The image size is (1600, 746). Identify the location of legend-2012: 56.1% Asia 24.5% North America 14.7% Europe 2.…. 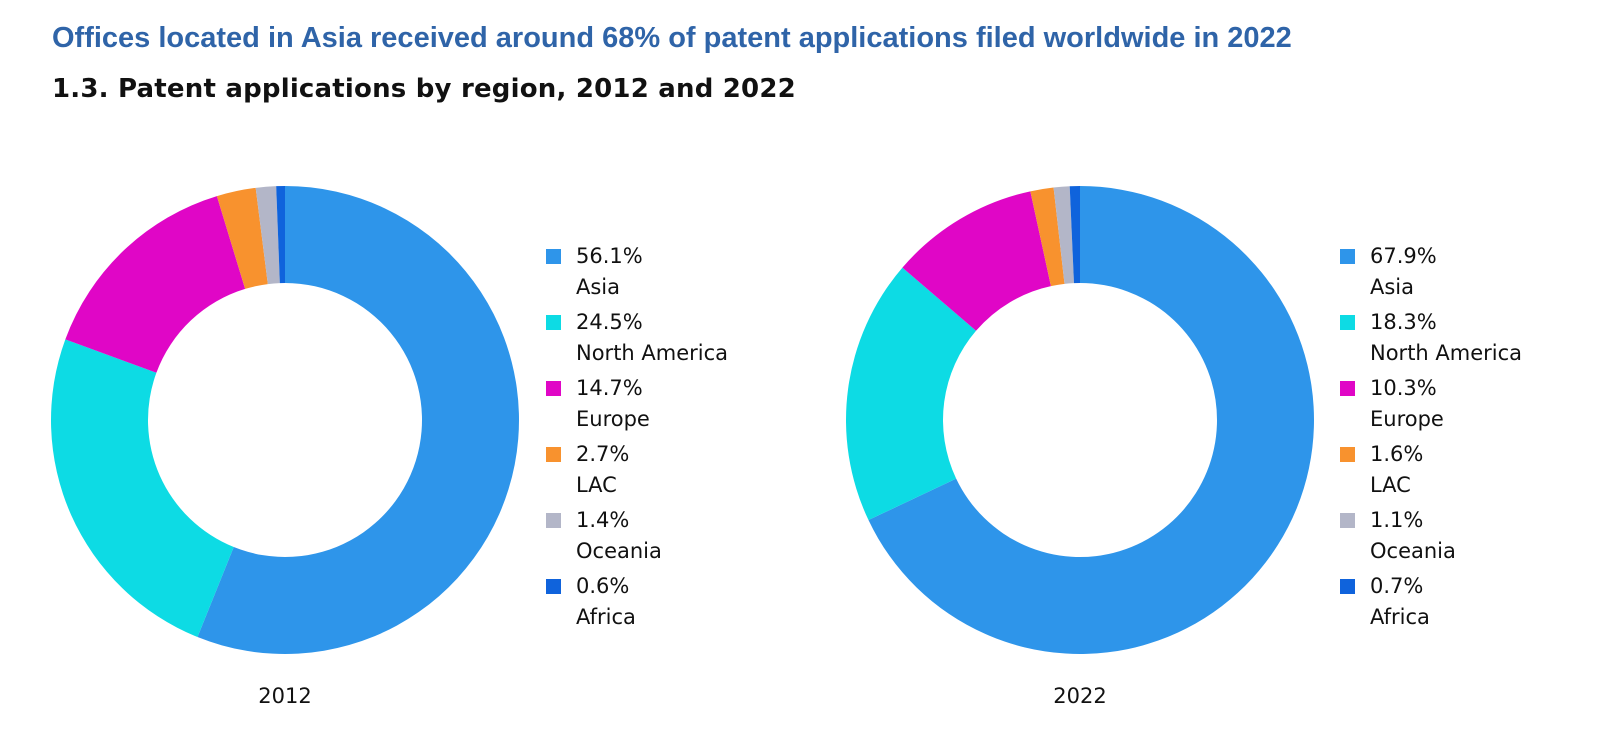
(661, 438).